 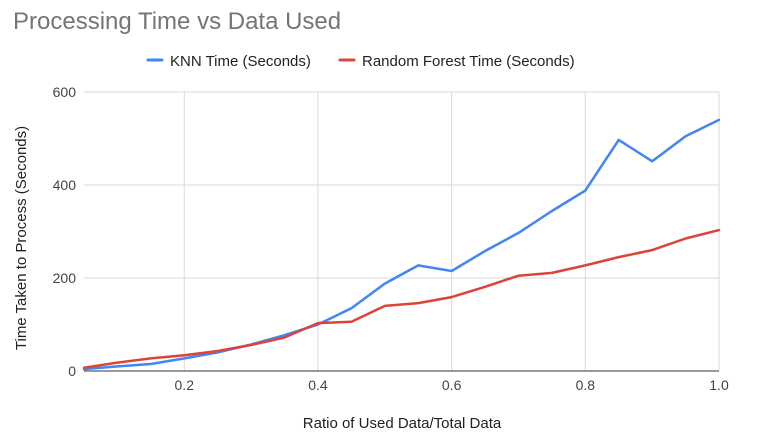 I want to click on x-tick-label: 1.0, so click(x=719, y=385).